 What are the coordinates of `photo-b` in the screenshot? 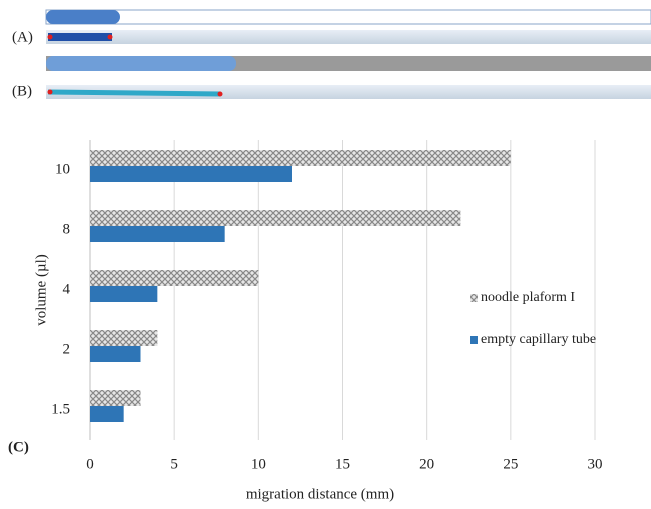 It's located at (348, 77).